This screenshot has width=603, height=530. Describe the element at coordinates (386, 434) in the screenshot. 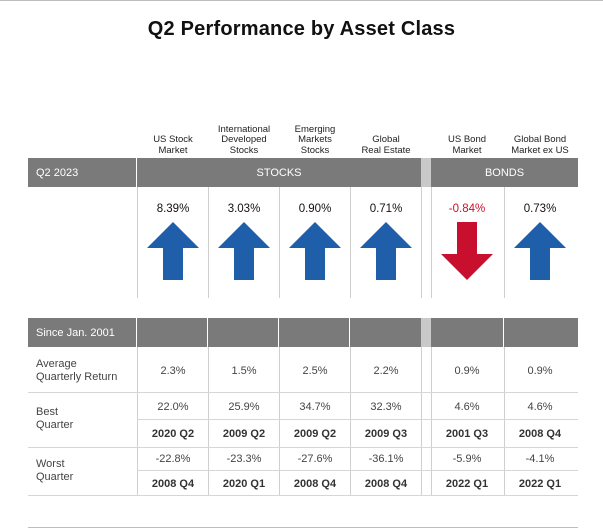

I see `best-quarter: 2009 Q3` at that location.